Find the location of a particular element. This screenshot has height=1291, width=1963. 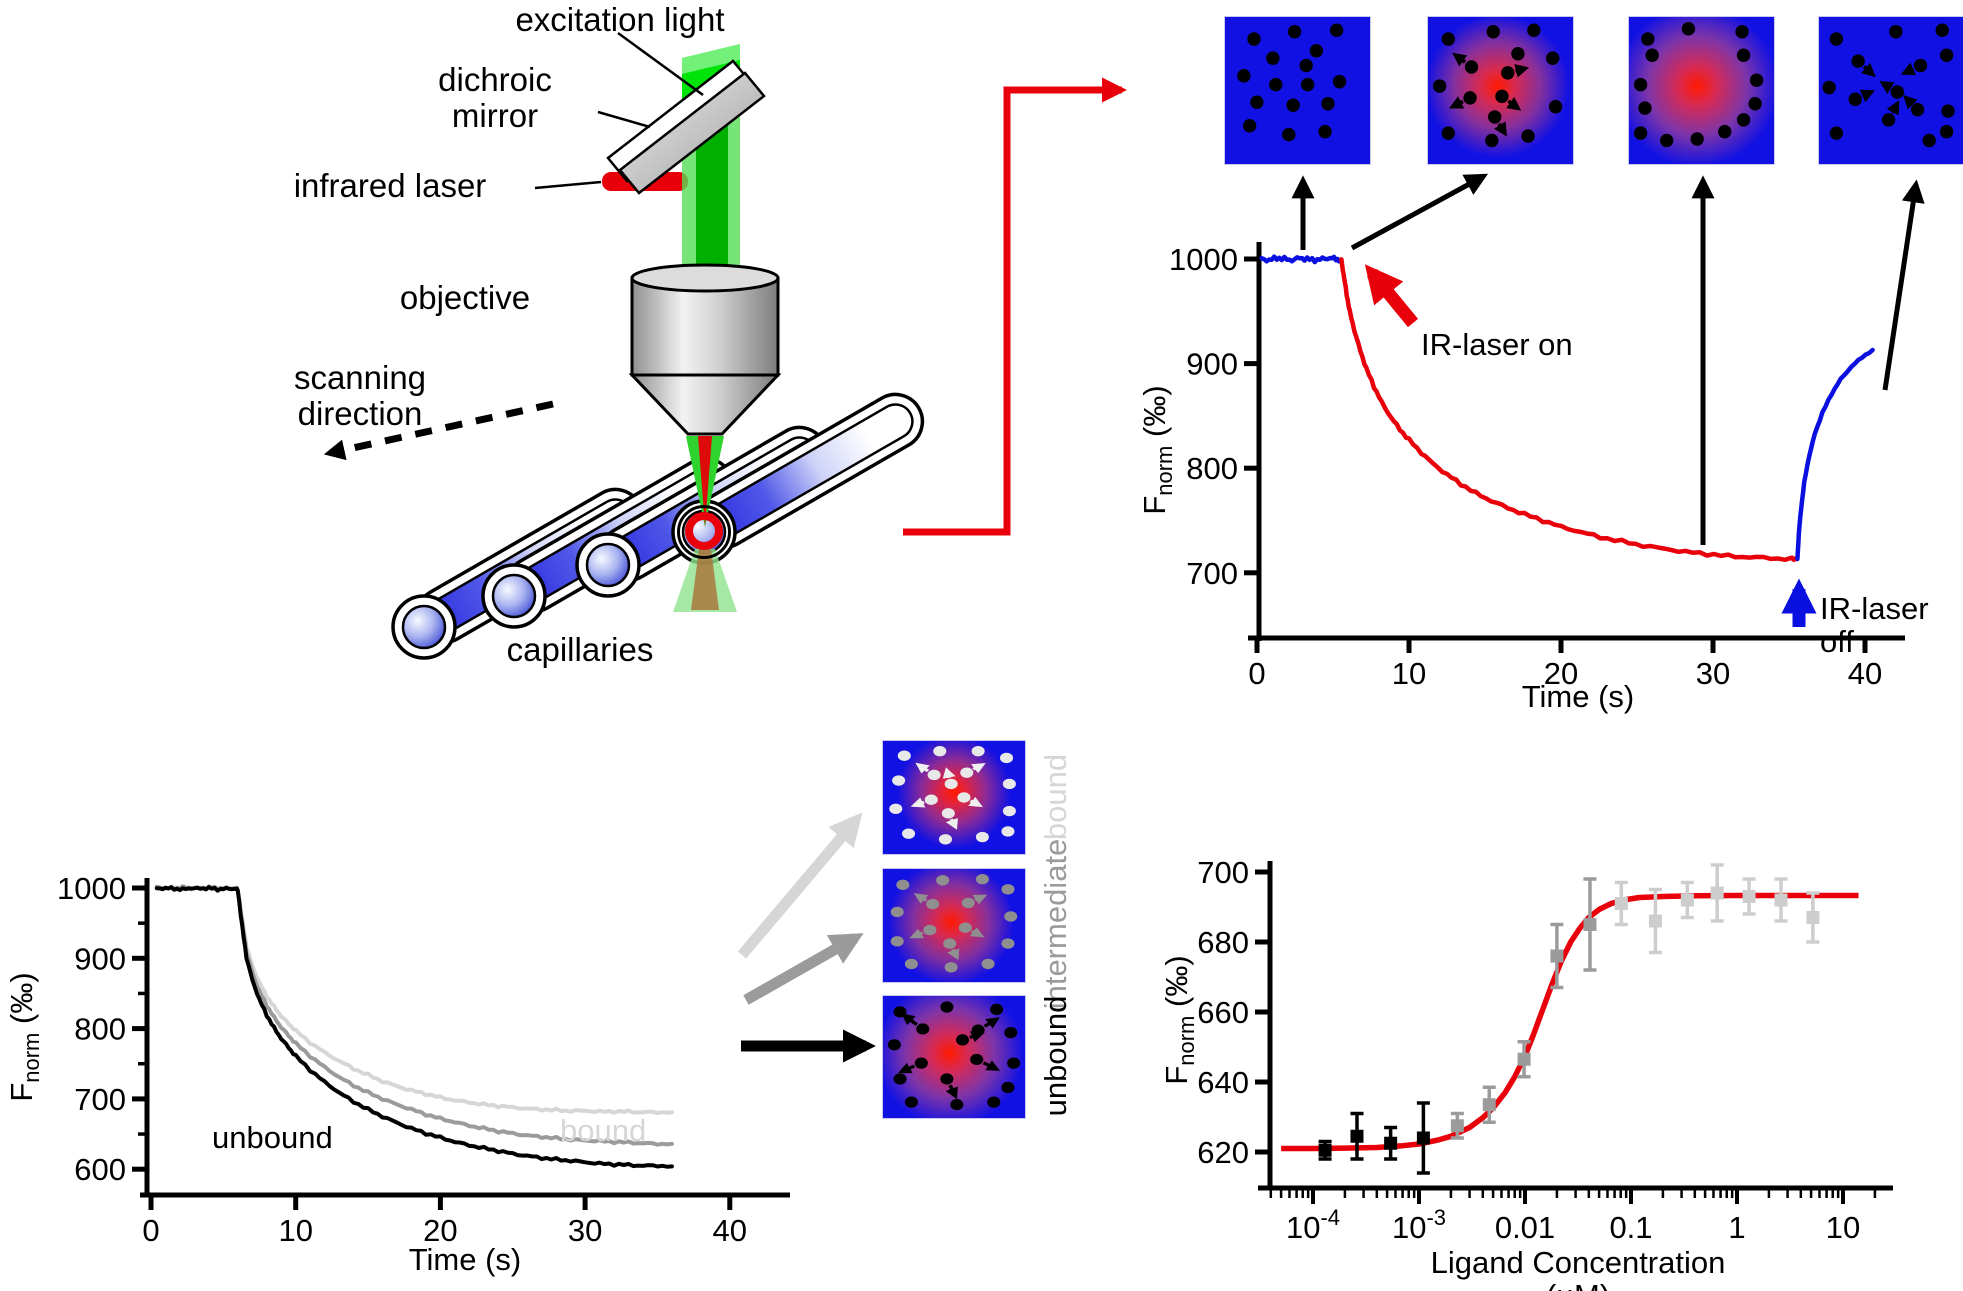

tick-label: 640 is located at coordinates (1223, 1082).